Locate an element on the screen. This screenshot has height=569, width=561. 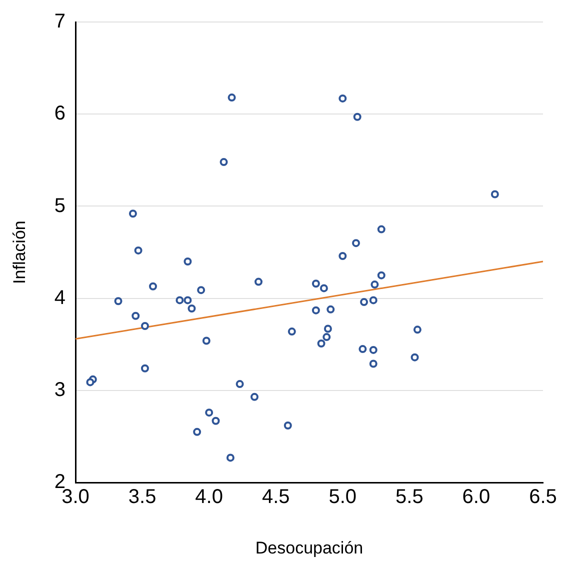
y-axis-title: Inflación is located at coordinates (19, 252).